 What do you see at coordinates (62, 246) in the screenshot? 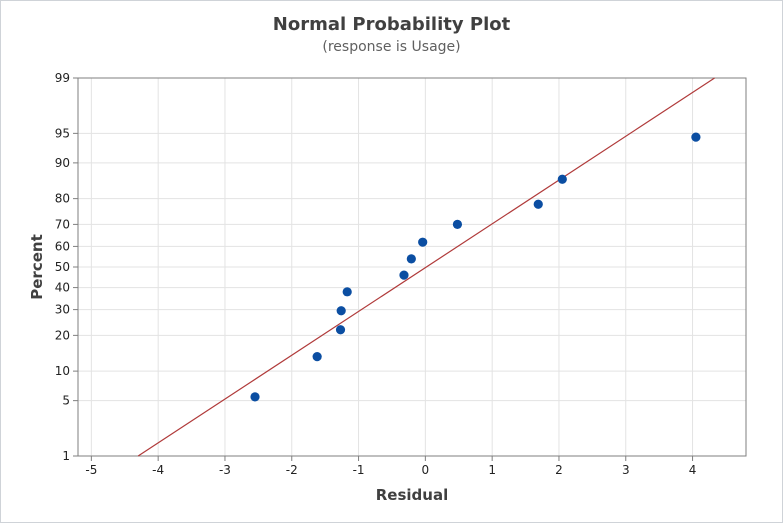
I see `y-tick-label: 60` at bounding box center [62, 246].